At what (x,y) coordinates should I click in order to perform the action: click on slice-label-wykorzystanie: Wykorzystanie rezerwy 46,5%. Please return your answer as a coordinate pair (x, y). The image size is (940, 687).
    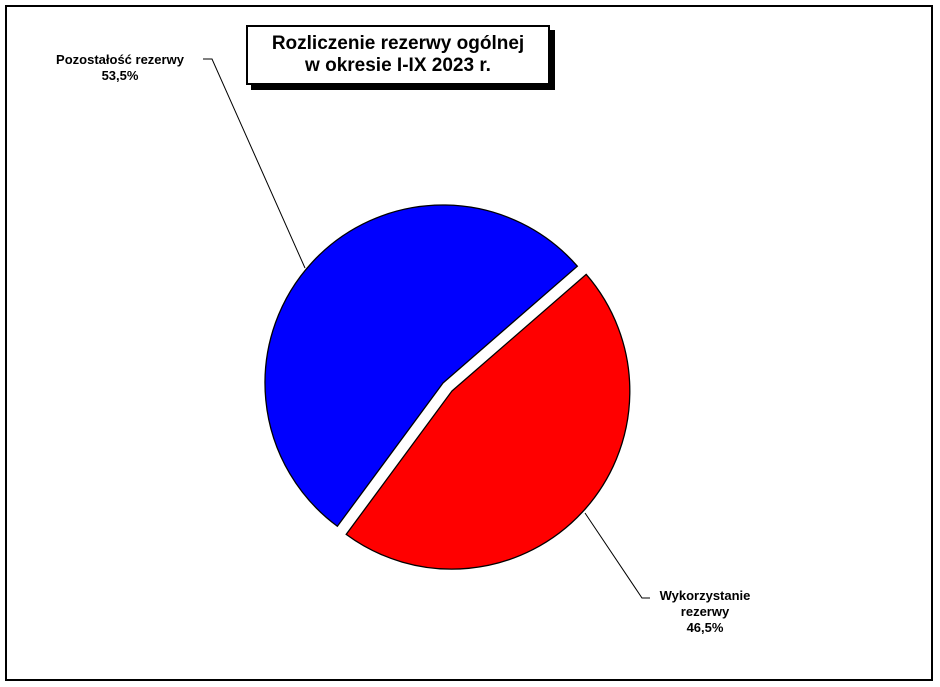
    Looking at the image, I should click on (705, 612).